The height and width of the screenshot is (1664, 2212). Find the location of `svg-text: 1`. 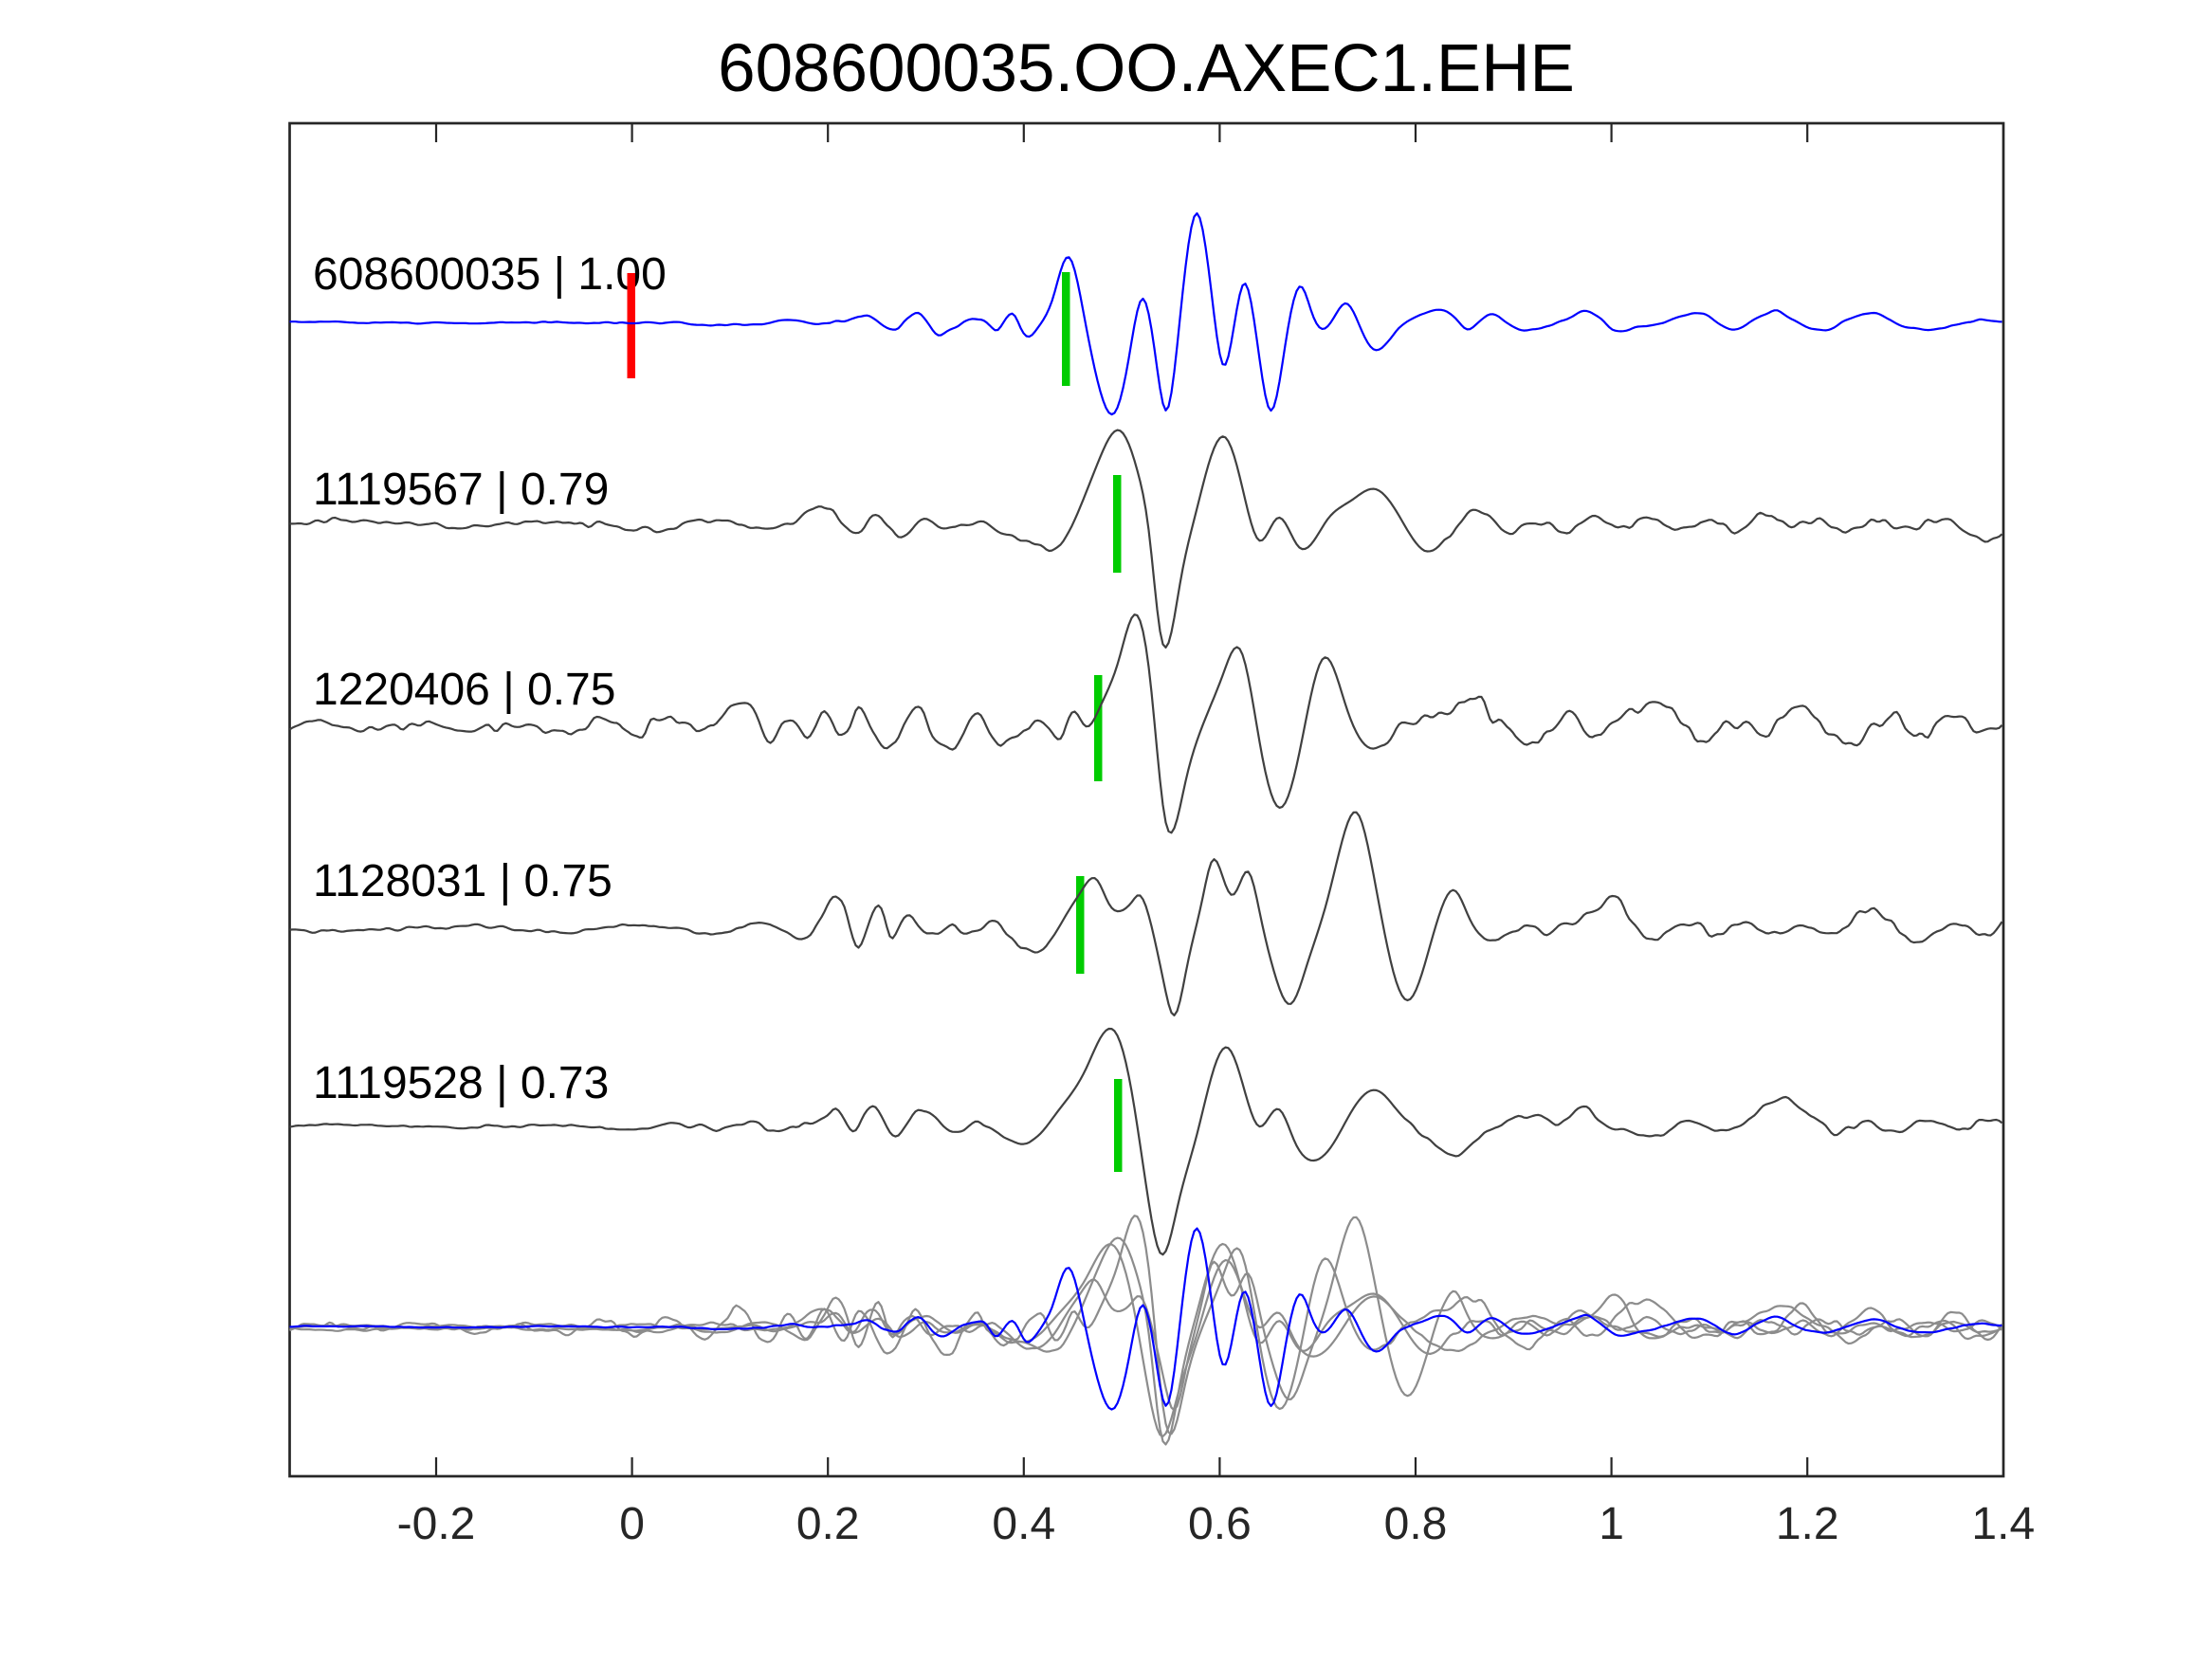

svg-text: 1 is located at coordinates (1611, 1524).